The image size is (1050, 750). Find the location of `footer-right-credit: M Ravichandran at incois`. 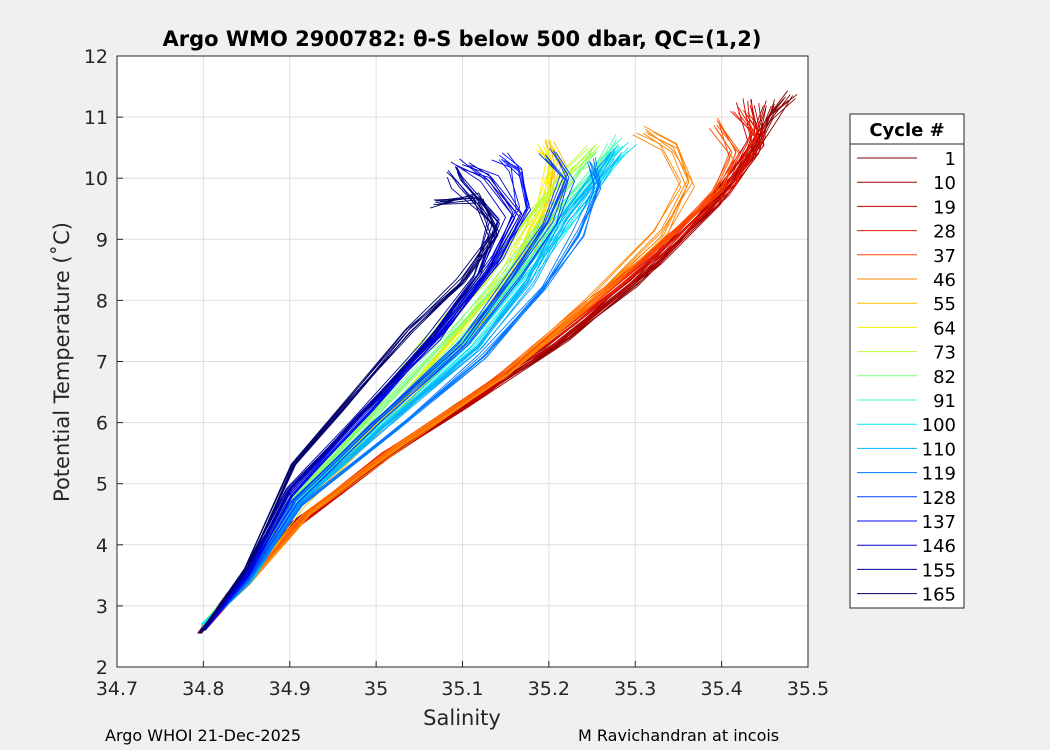

footer-right-credit: M Ravichandran at incois is located at coordinates (679, 735).